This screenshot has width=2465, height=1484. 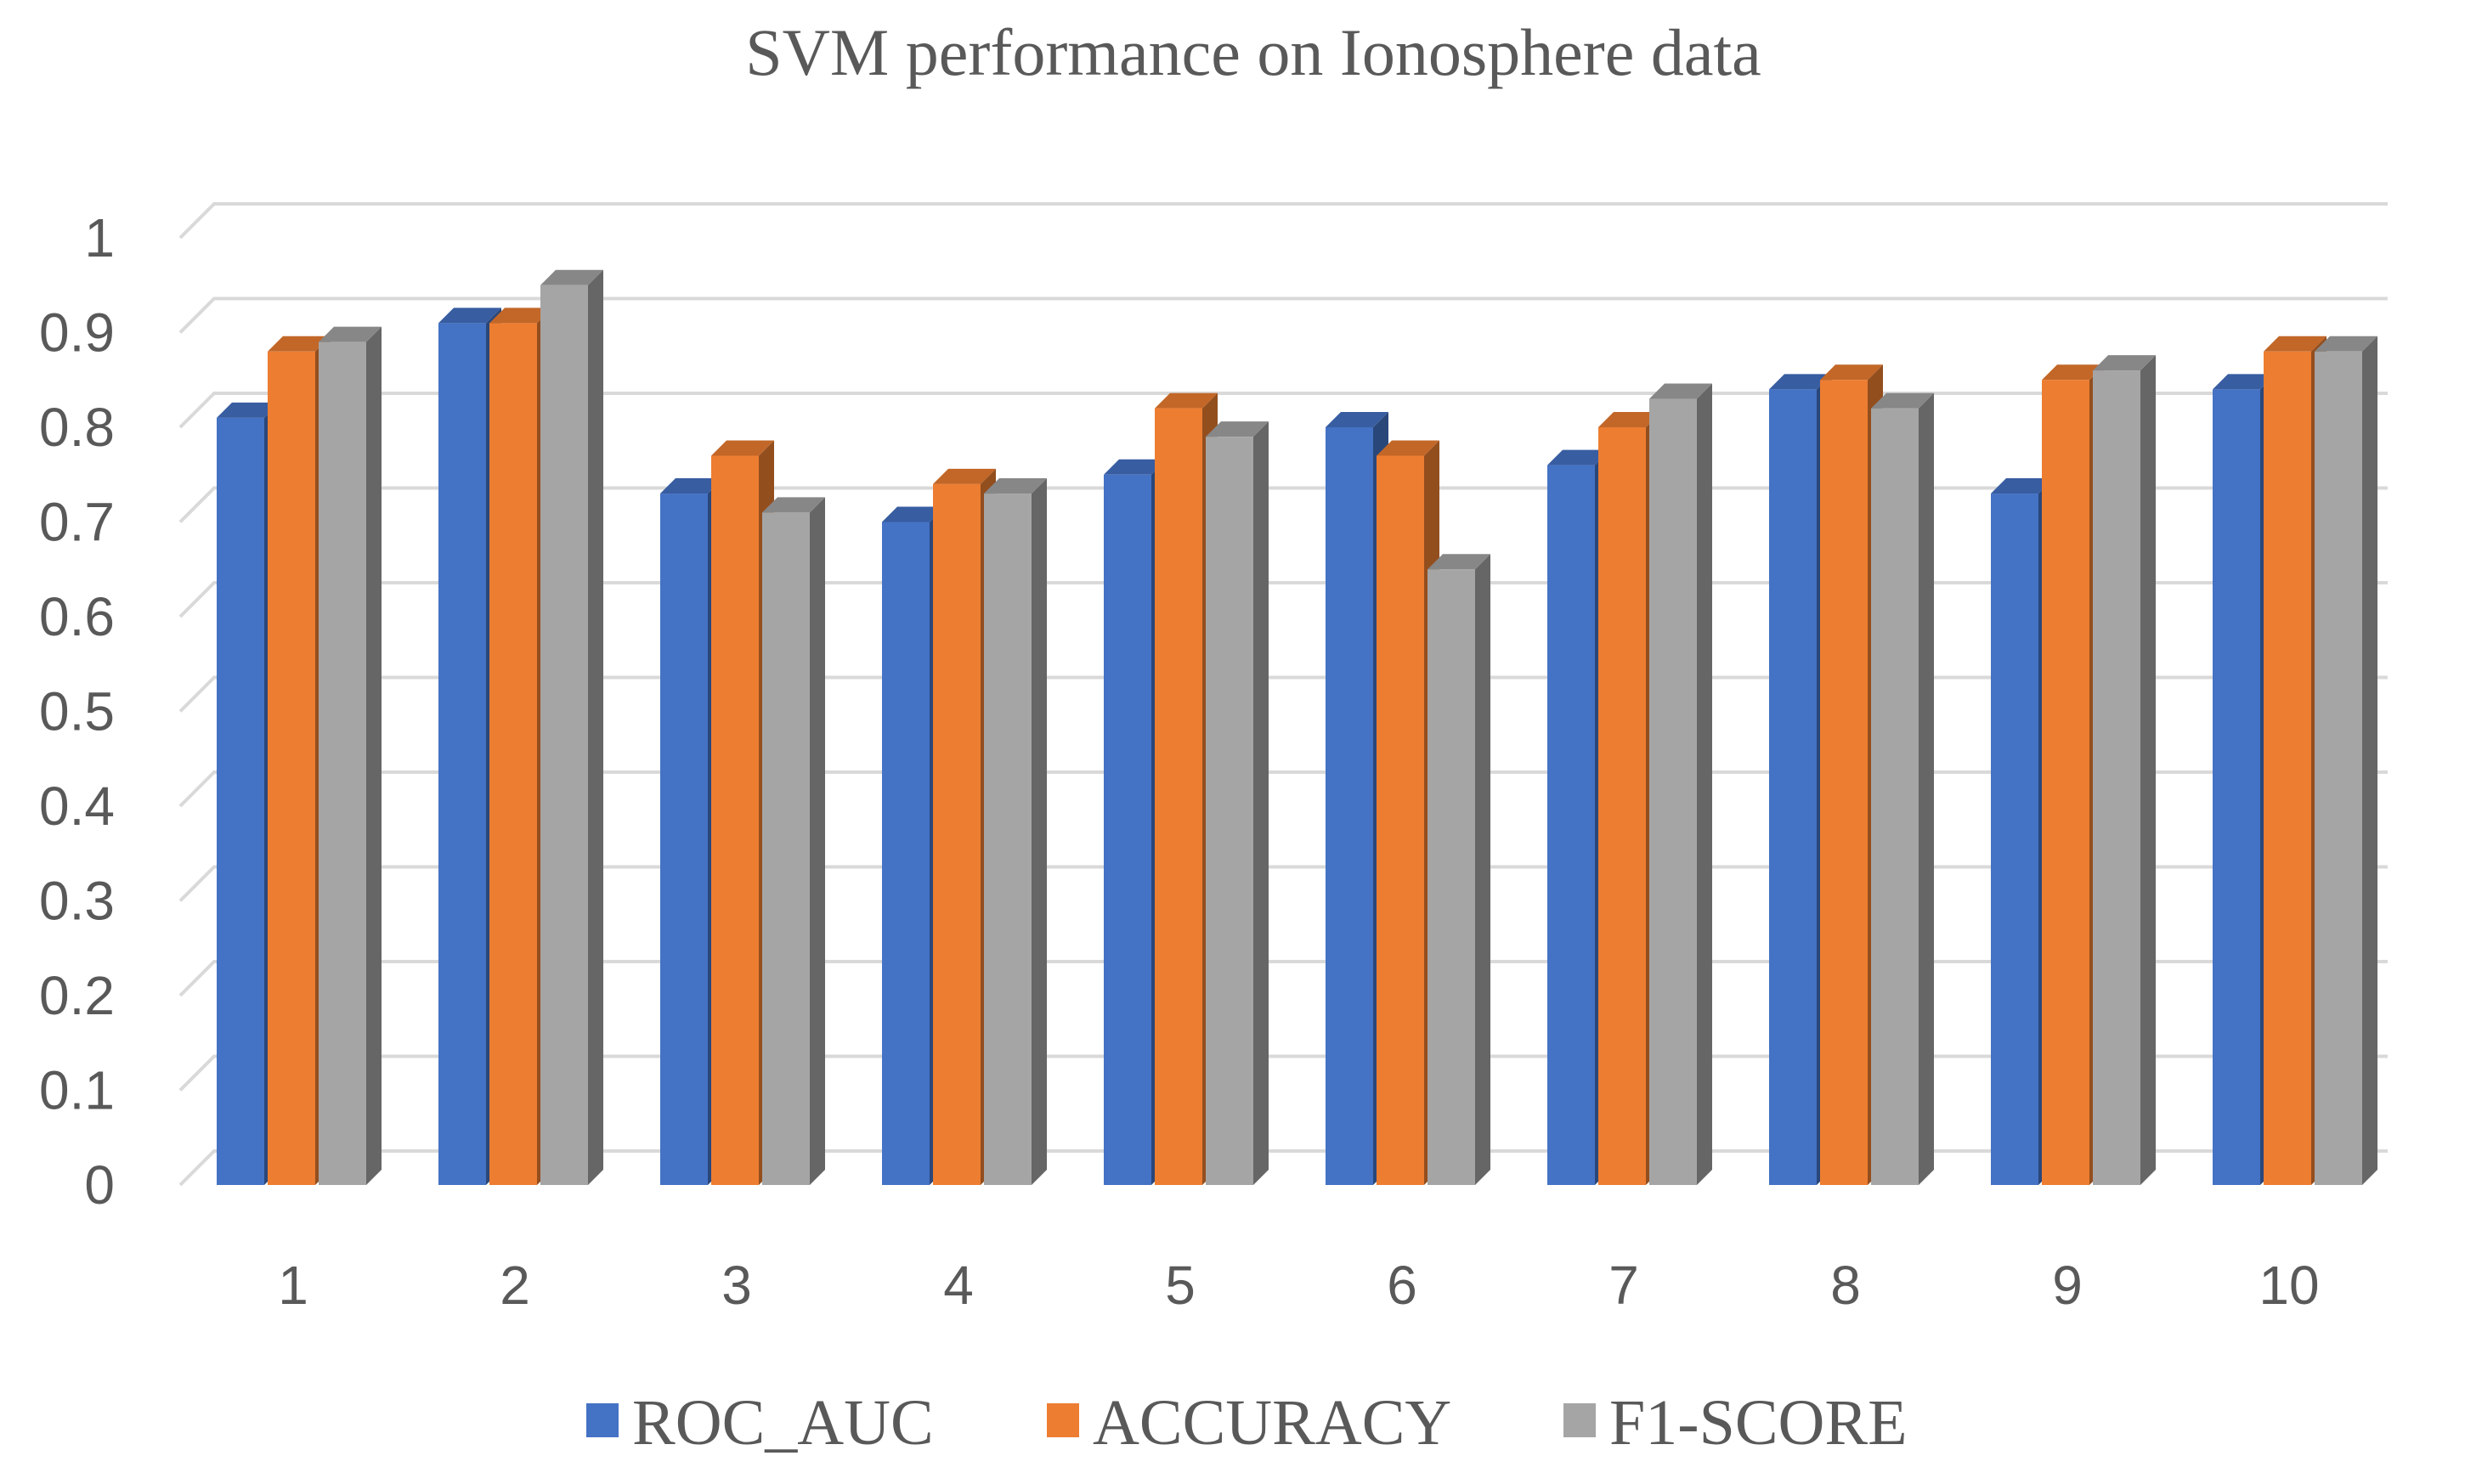 What do you see at coordinates (77, 616) in the screenshot?
I see `y-tick-label: 0.6` at bounding box center [77, 616].